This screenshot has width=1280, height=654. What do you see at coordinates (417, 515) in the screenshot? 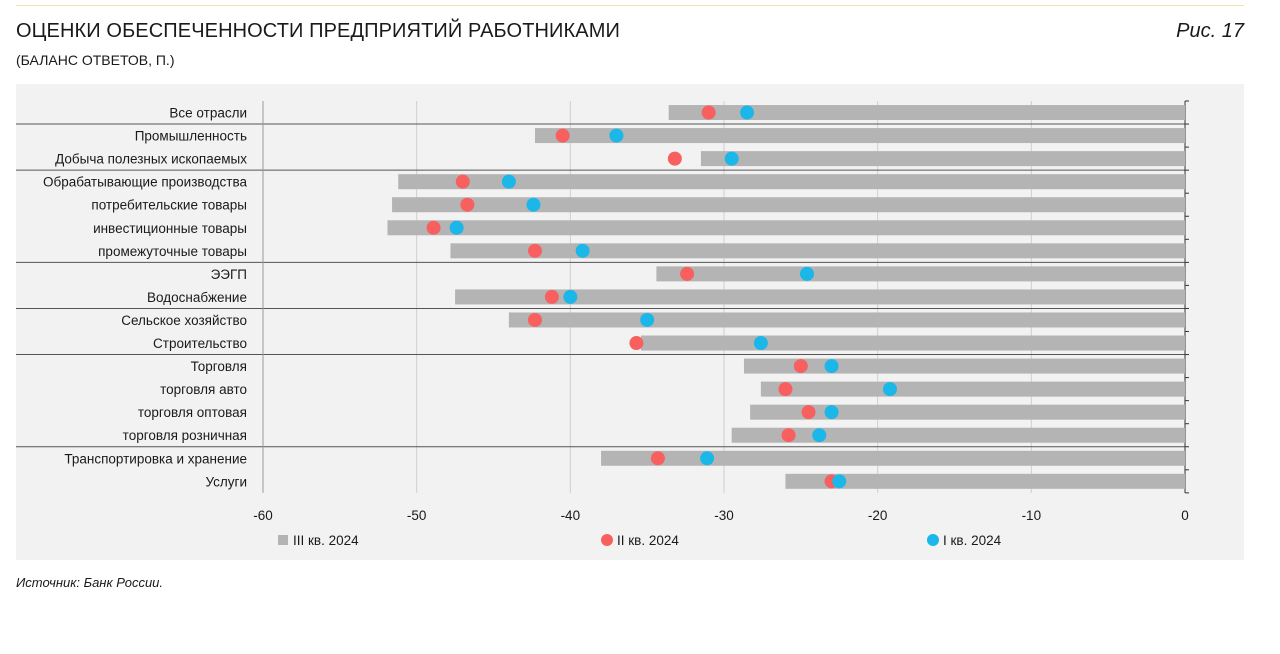
I see `x-tick-label: -50` at bounding box center [417, 515].